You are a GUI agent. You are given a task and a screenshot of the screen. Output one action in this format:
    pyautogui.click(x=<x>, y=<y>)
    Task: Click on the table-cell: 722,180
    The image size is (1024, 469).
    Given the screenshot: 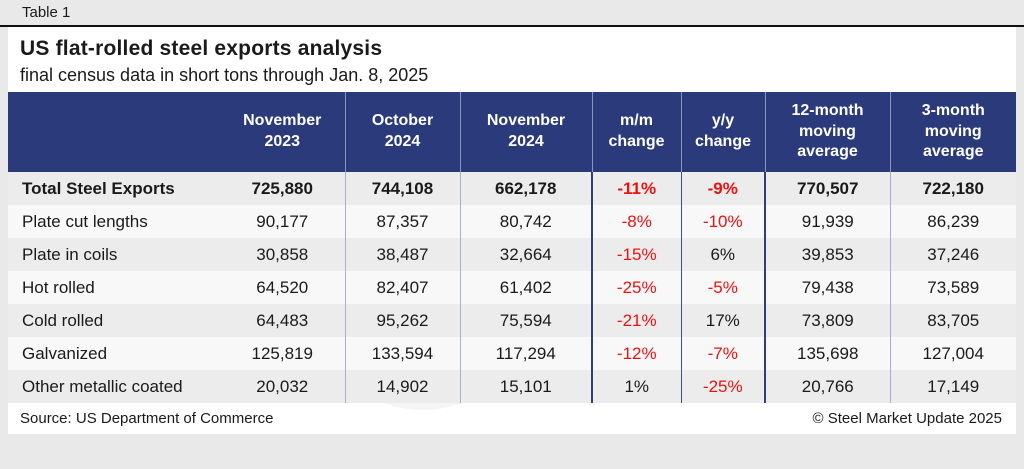 What is the action you would take?
    pyautogui.click(x=952, y=188)
    